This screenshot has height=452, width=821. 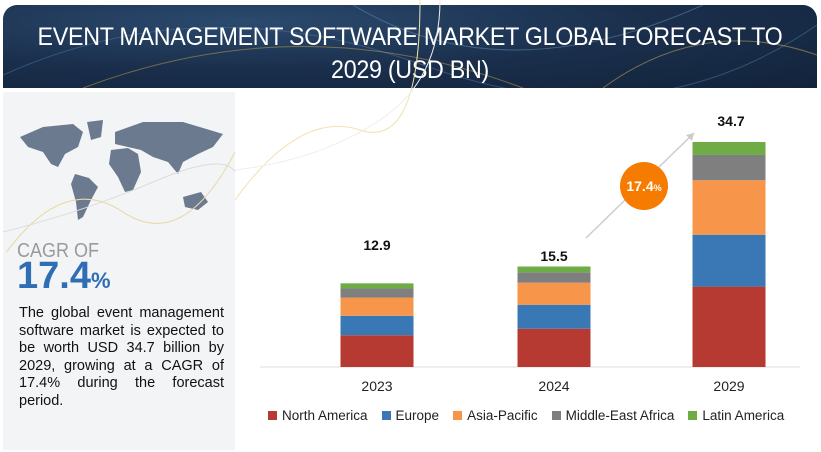 I want to click on bar-segment-latin-america-2023, so click(x=377, y=286).